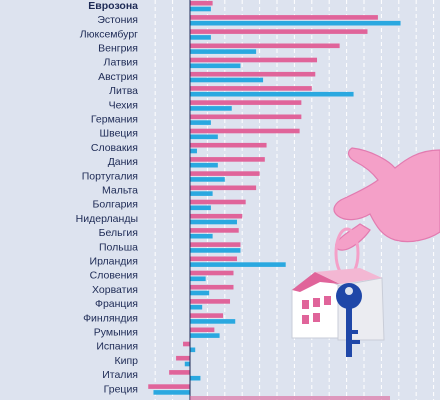 The image size is (440, 400). What do you see at coordinates (120, 191) in the screenshot?
I see `category-label: Мальта` at bounding box center [120, 191].